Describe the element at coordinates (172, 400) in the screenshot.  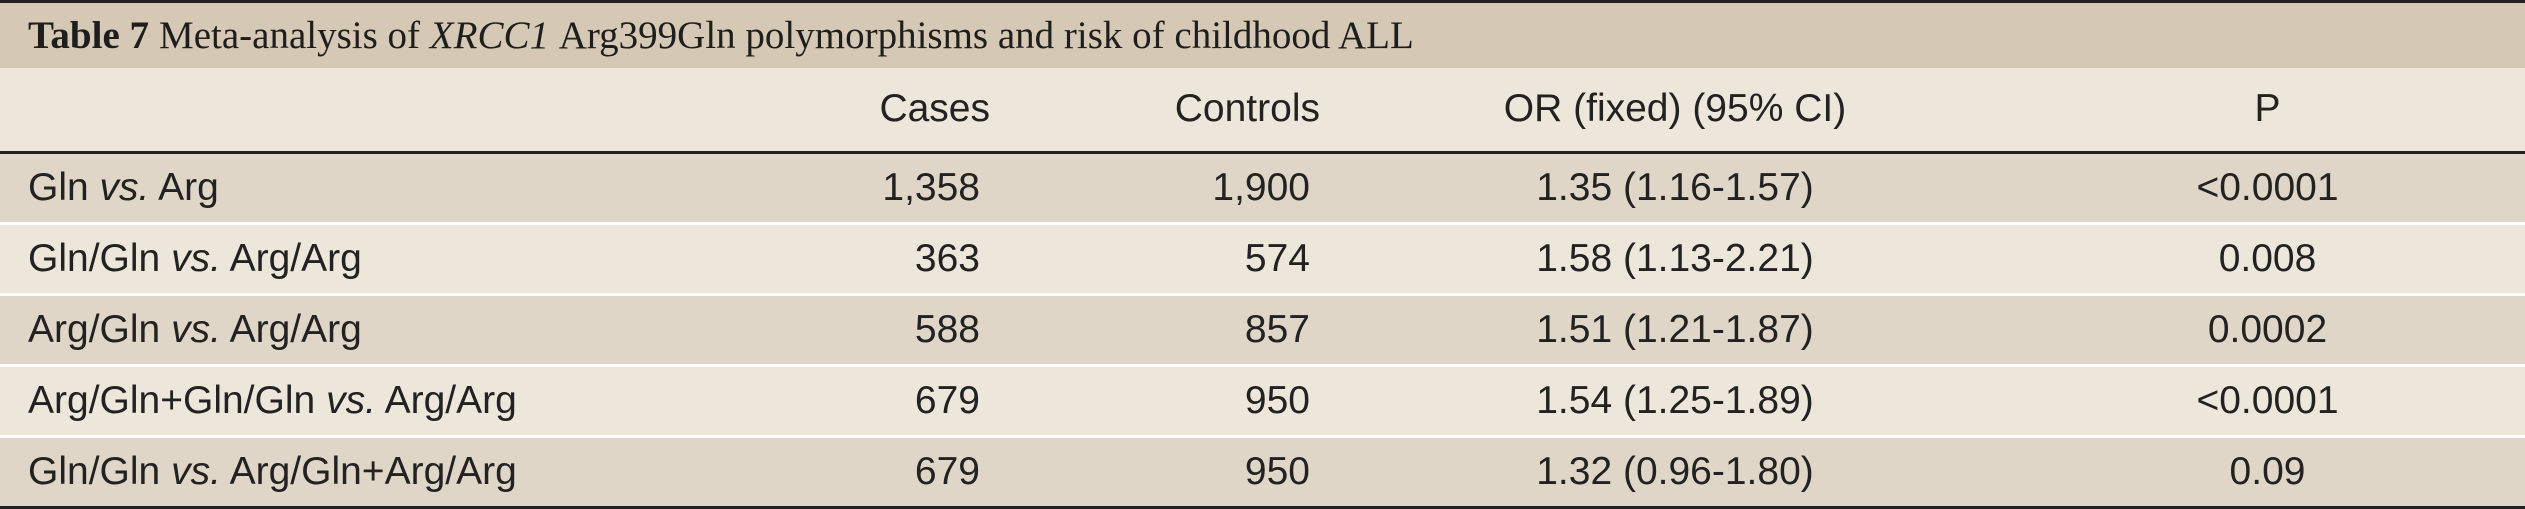
I see `genotype-left: Arg/Gln+Gln/Gln` at that location.